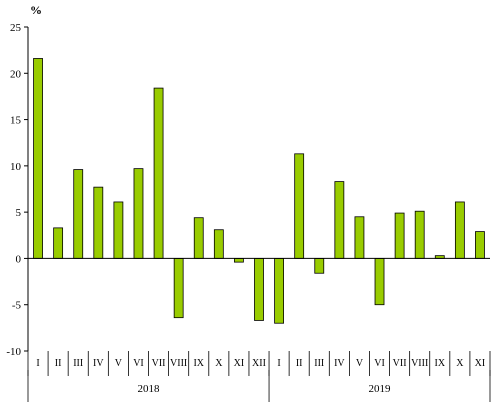 Image resolution: width=496 pixels, height=409 pixels. Describe the element at coordinates (17, 306) in the screenshot. I see `y-tick-label: -5` at that location.